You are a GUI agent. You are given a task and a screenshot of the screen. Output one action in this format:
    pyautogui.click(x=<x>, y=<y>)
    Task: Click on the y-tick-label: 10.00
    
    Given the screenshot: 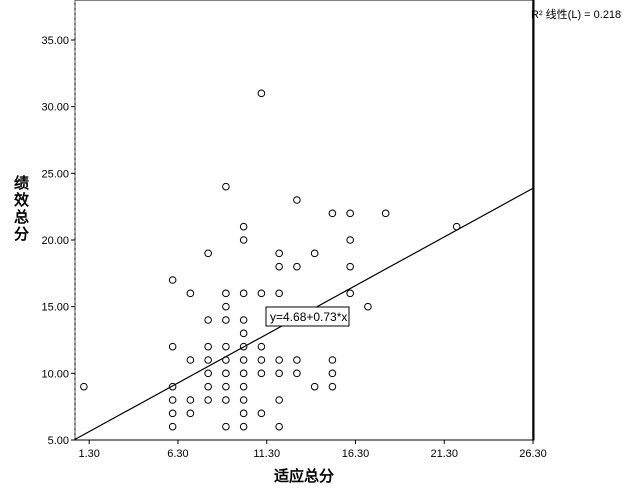 What is the action you would take?
    pyautogui.click(x=55, y=374)
    